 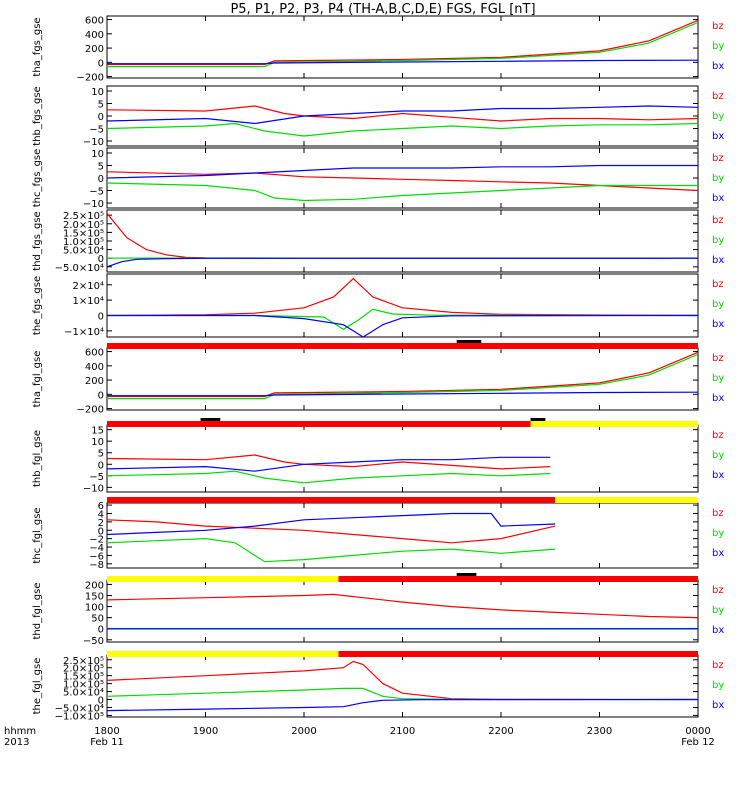 What do you see at coordinates (101, 514) in the screenshot?
I see `y-tick-label: 4` at bounding box center [101, 514].